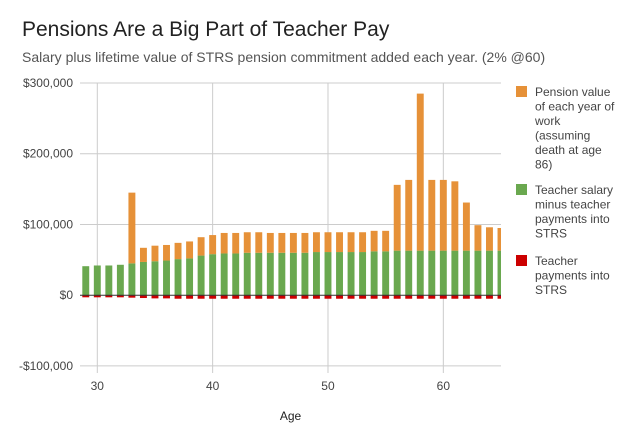  Describe the element at coordinates (291, 416) in the screenshot. I see `x-axis-title: Age` at that location.